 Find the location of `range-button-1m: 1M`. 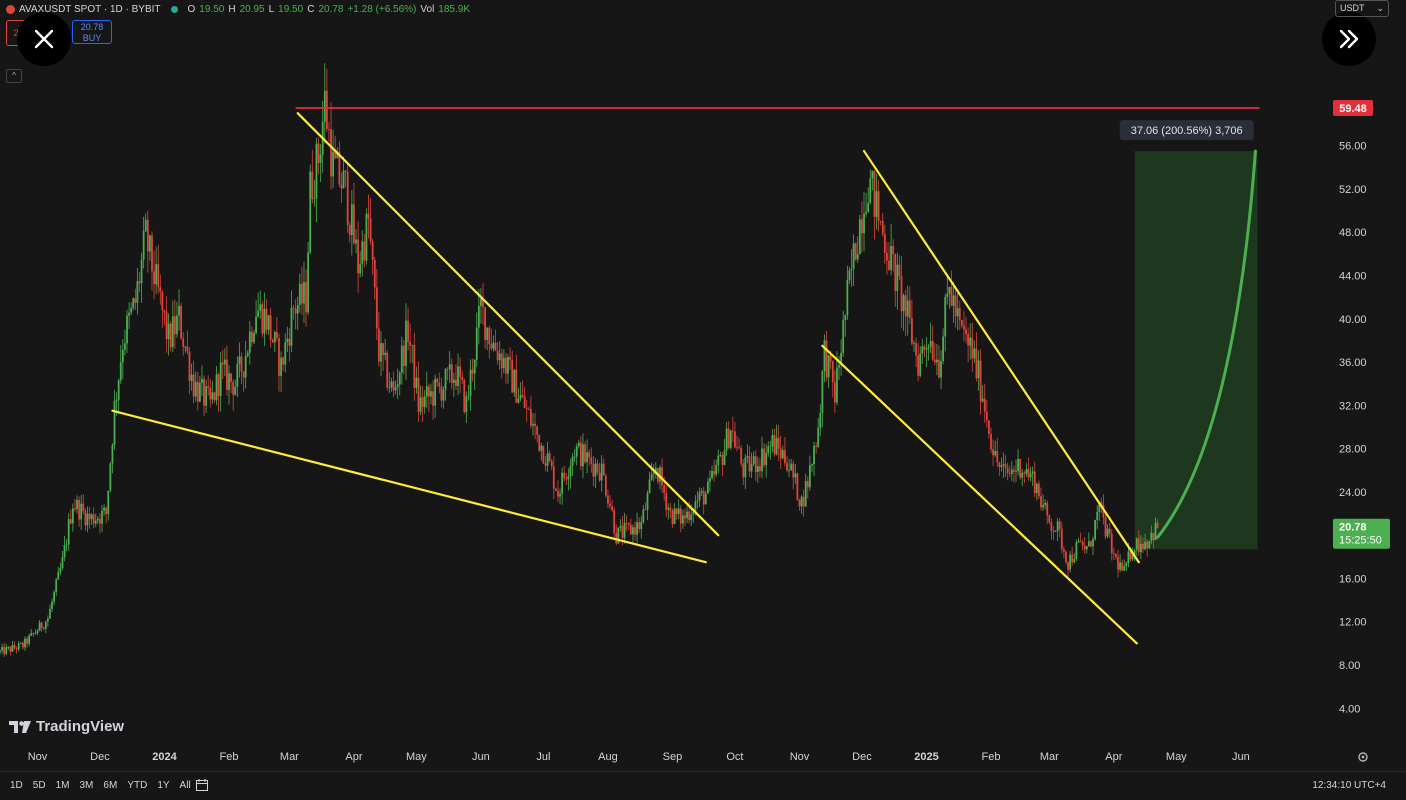

range-button-1m: 1M is located at coordinates (62, 785).